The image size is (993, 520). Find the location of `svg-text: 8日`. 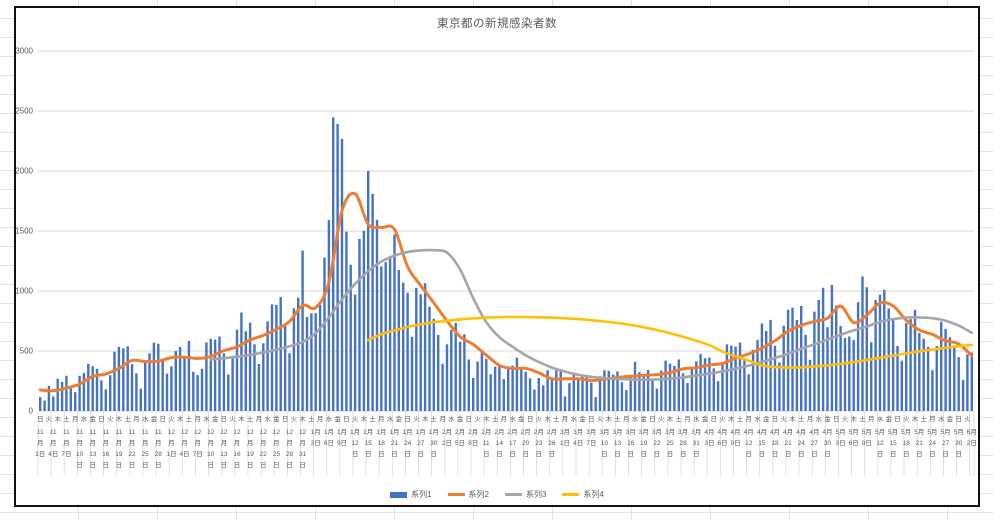

svg-text: 8日 is located at coordinates (473, 443).